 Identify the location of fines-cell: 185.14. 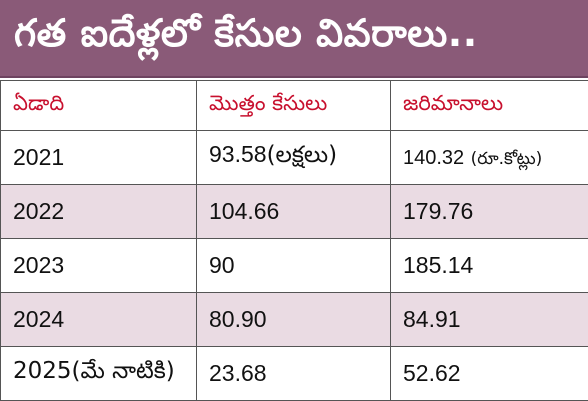
(489, 266).